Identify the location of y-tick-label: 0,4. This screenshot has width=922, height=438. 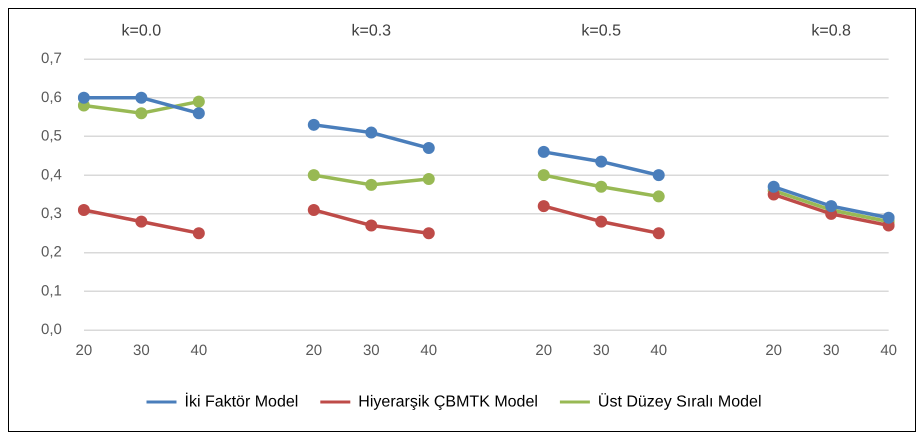
(51, 175).